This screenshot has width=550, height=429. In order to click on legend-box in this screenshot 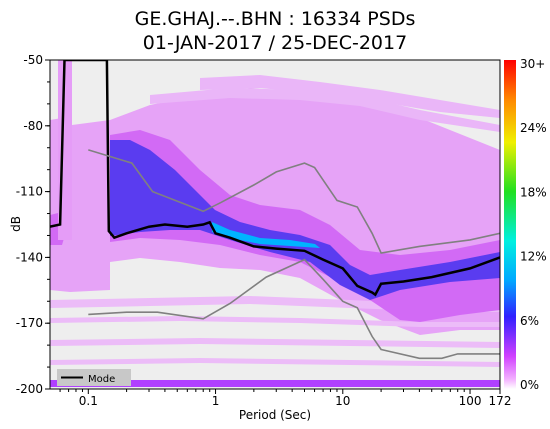, I will do `click(94, 377)`.